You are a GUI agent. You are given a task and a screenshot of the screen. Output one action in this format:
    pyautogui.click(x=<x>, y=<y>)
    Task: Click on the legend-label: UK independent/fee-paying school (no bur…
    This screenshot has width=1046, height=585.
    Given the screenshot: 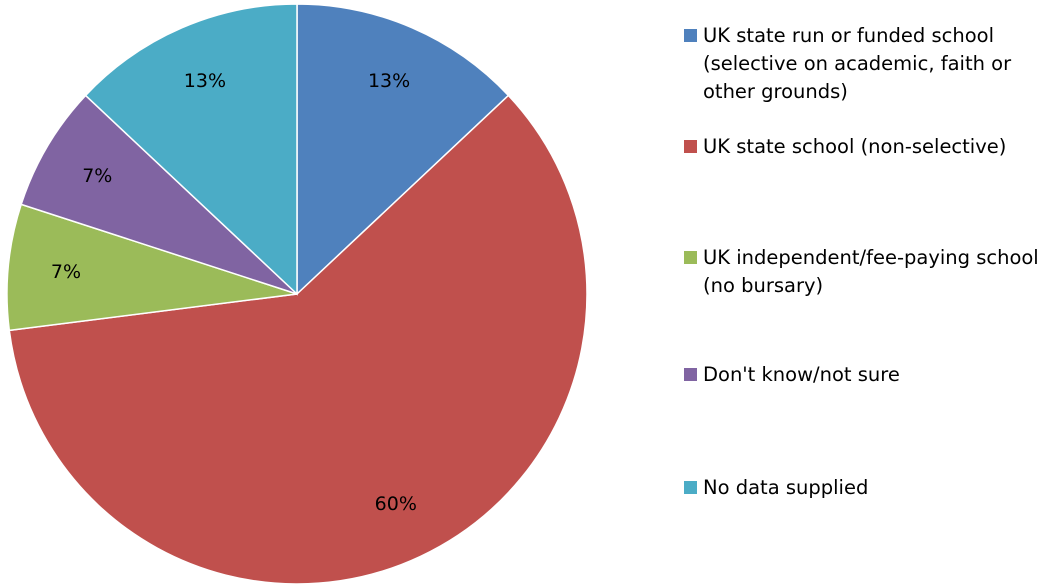 What is the action you would take?
    pyautogui.click(x=871, y=271)
    